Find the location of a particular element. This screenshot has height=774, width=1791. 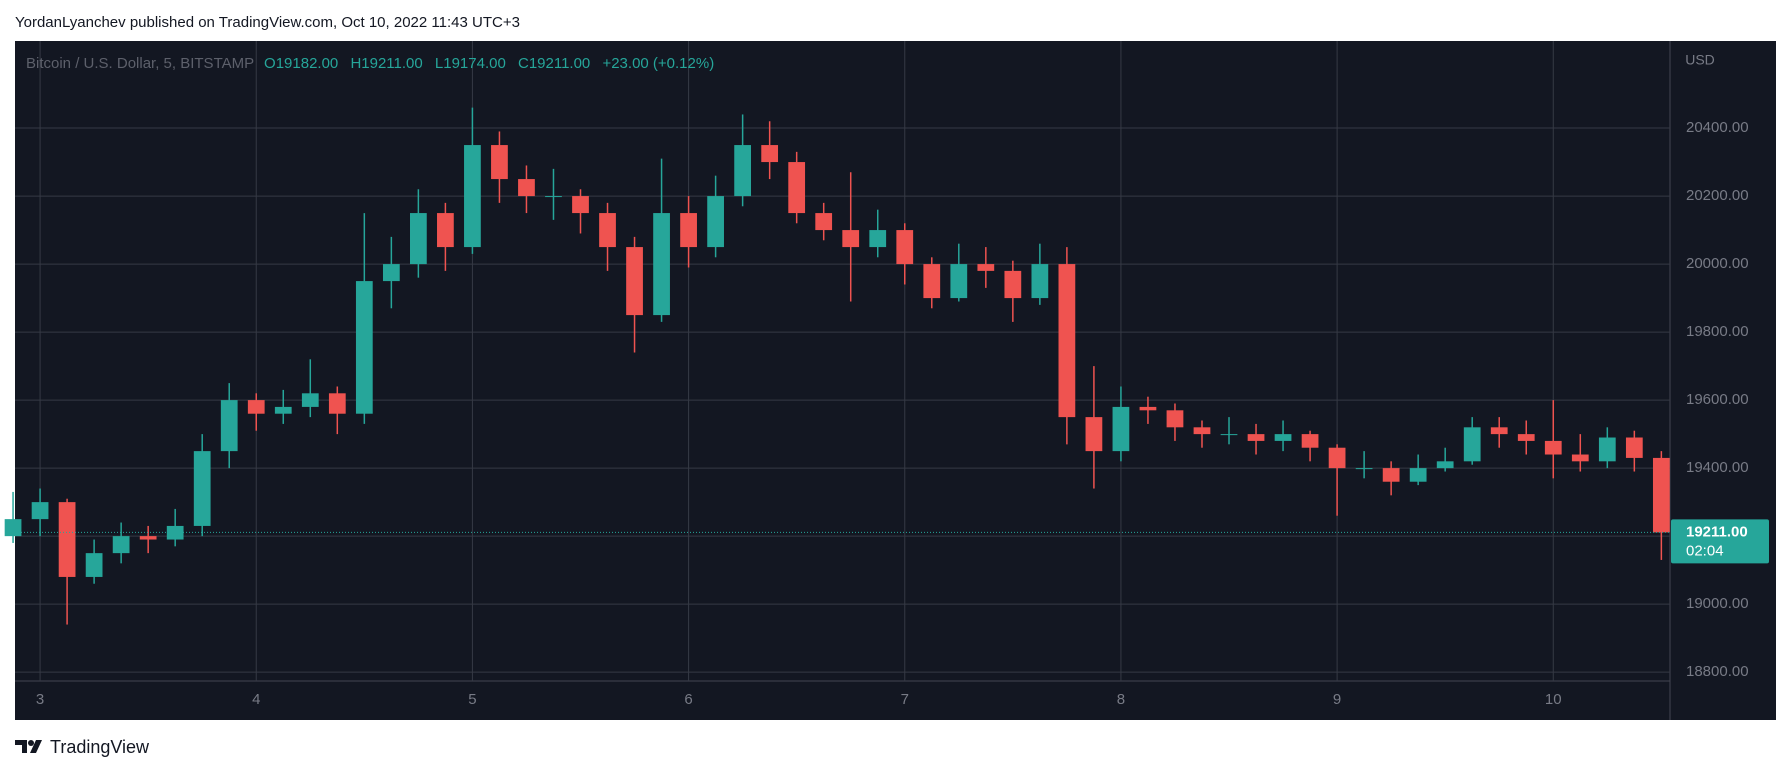

last-price-badge is located at coordinates (1720, 541).